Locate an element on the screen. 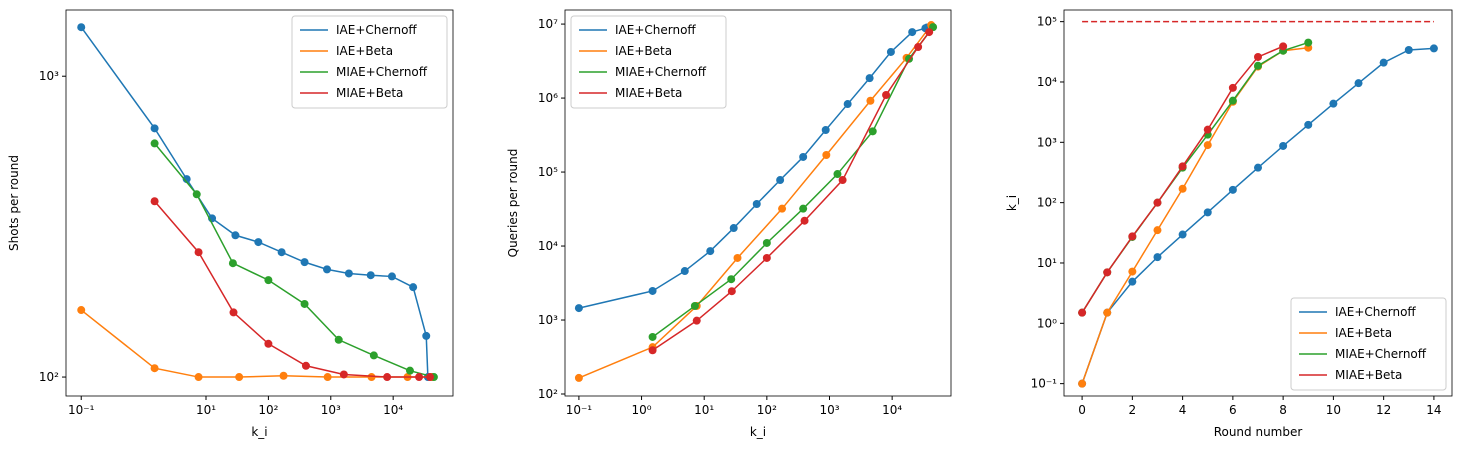  x-tick-label: 12 is located at coordinates (1383, 410).